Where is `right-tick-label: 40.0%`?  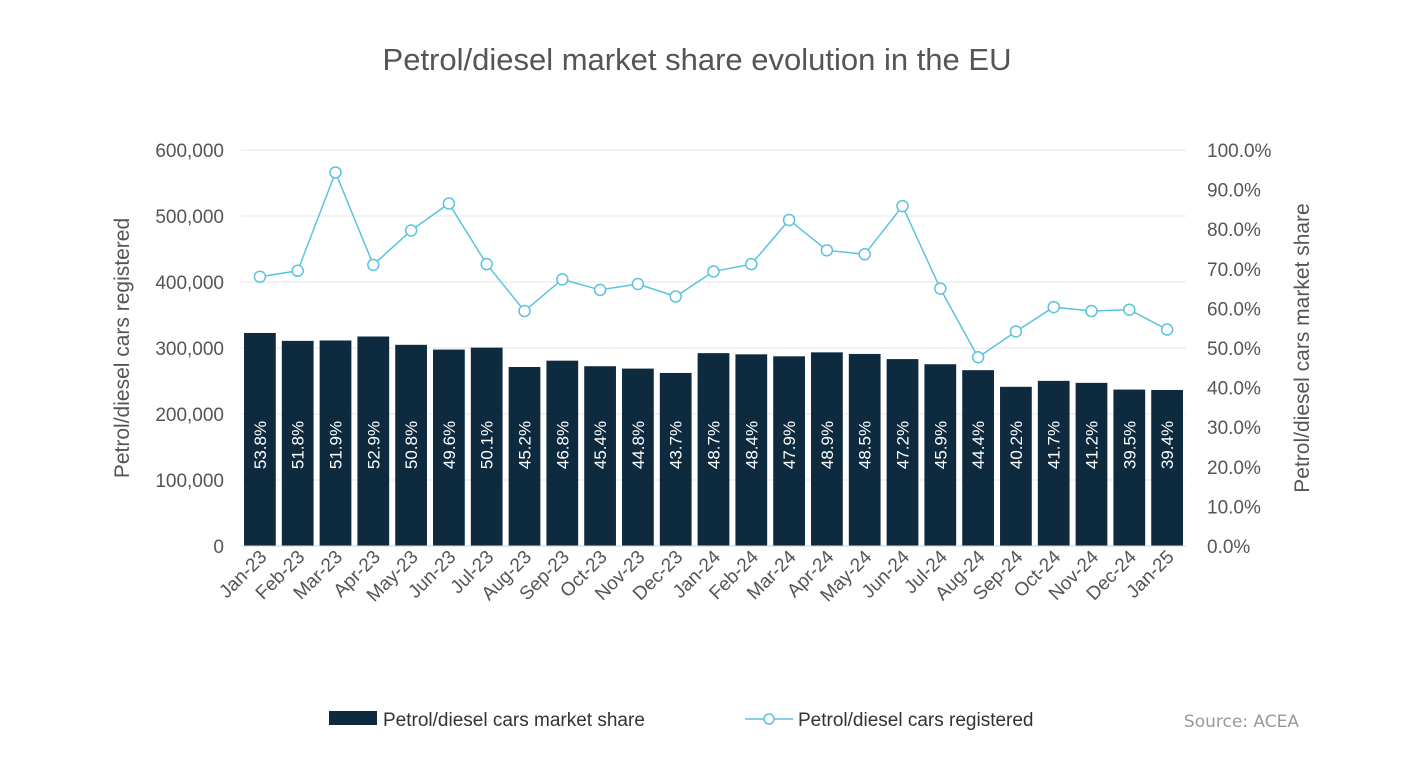 right-tick-label: 40.0% is located at coordinates (1234, 389).